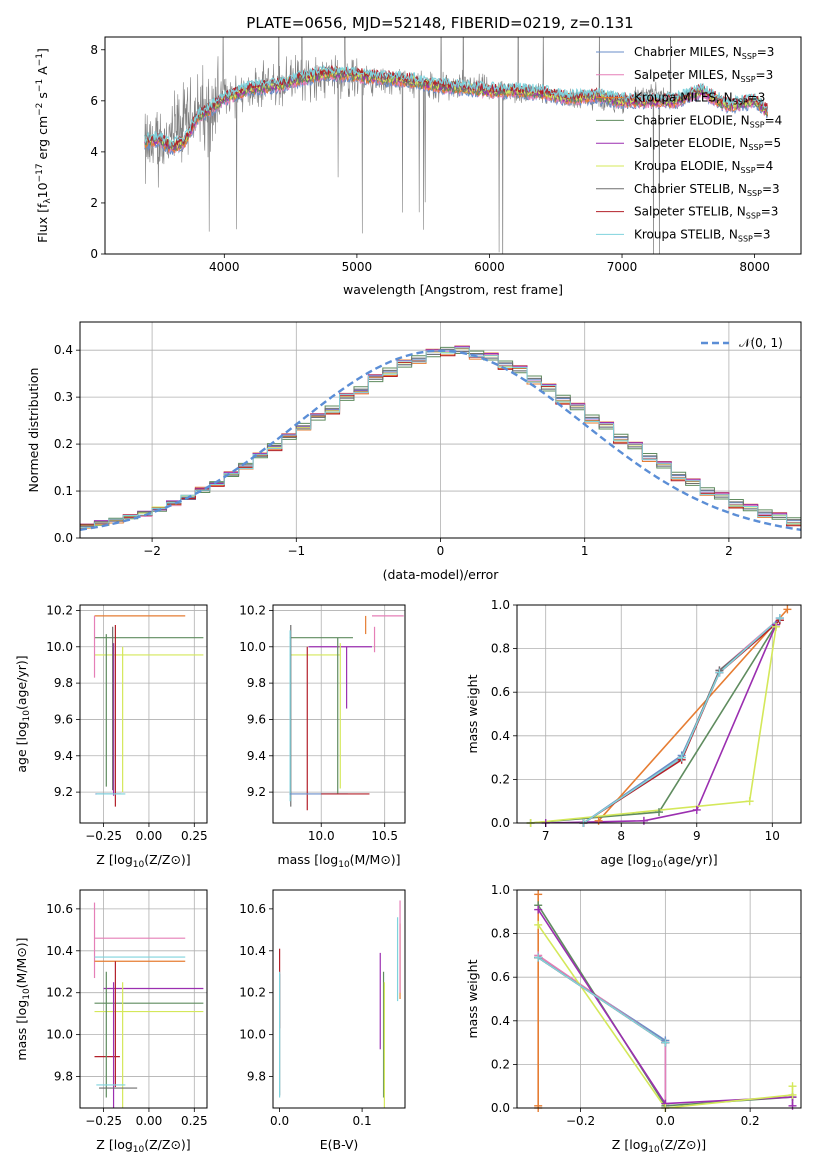  I want to click on x-tick-label: 1, so click(585, 551).